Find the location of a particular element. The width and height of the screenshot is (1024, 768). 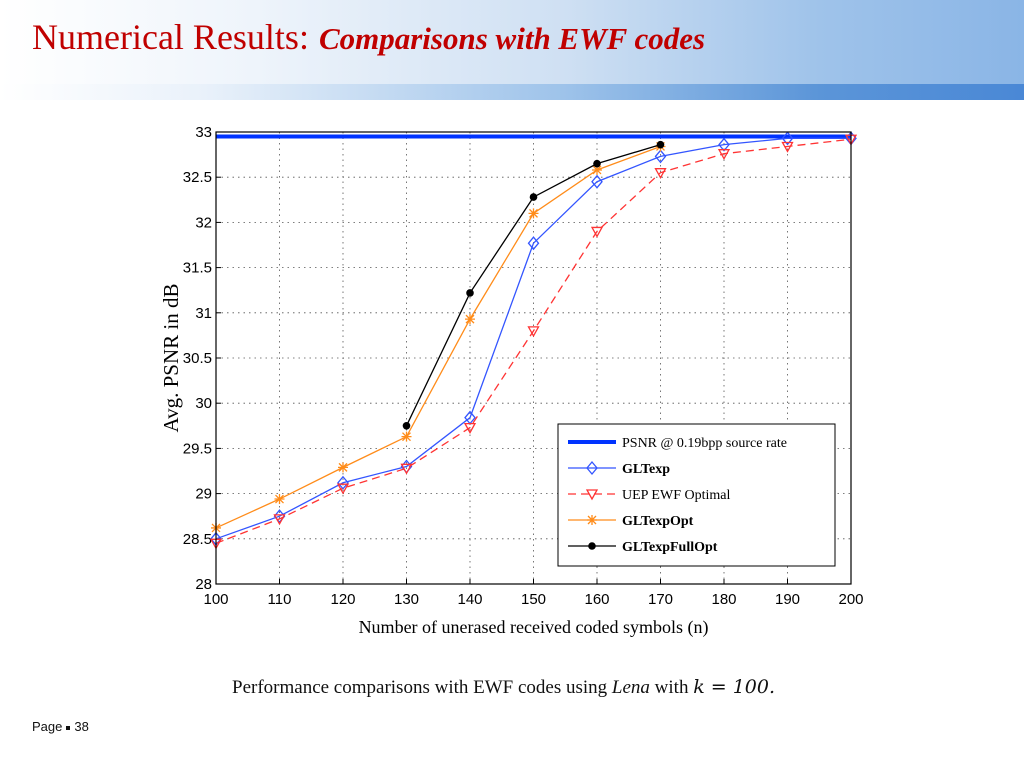

legend-label: UEP EWF Optimal is located at coordinates (676, 495).